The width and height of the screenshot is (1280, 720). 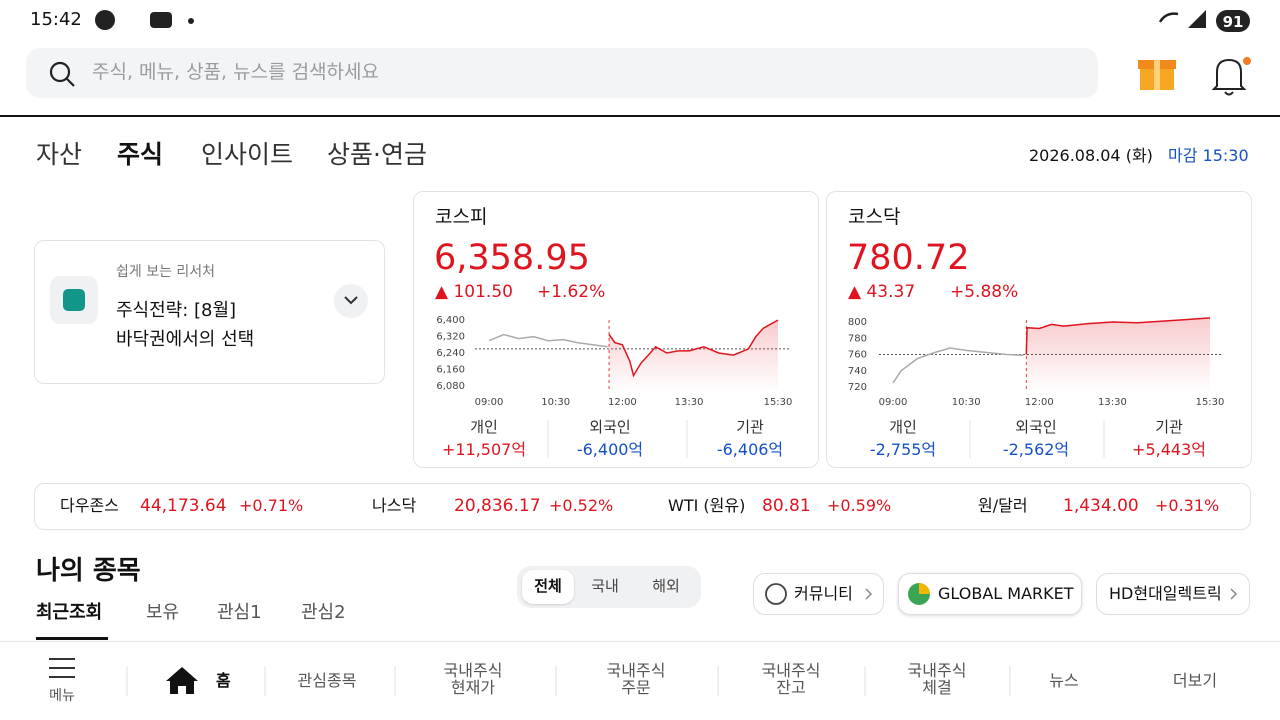 I want to click on market-name: 원/달러, so click(x=1003, y=505).